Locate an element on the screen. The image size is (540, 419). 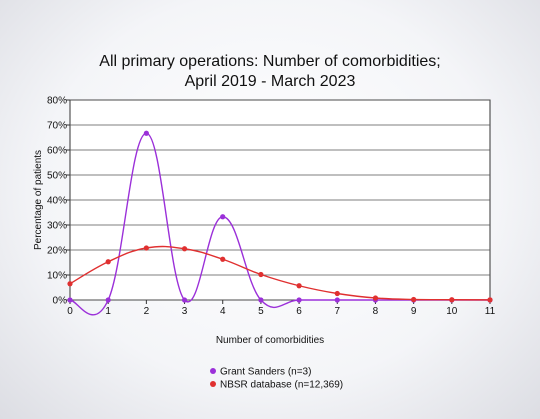
x-tick-label: 1 is located at coordinates (108, 311).